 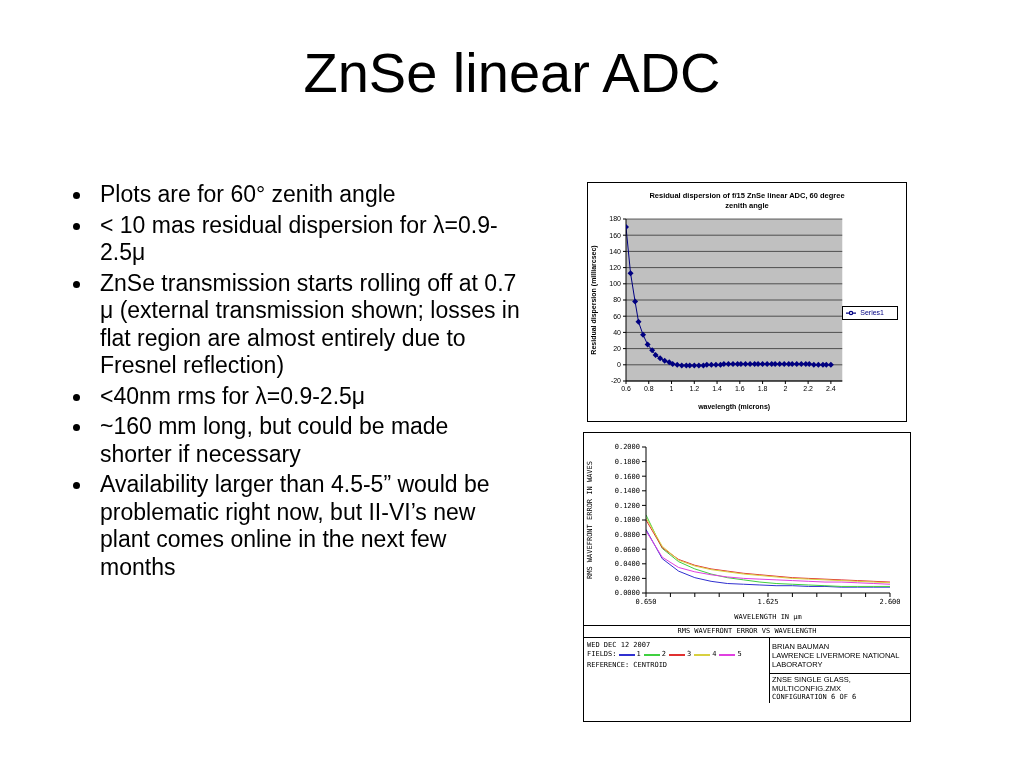 I want to click on text: ~160 mm long, but could be made shorter if necessary, so click(x=275, y=440).